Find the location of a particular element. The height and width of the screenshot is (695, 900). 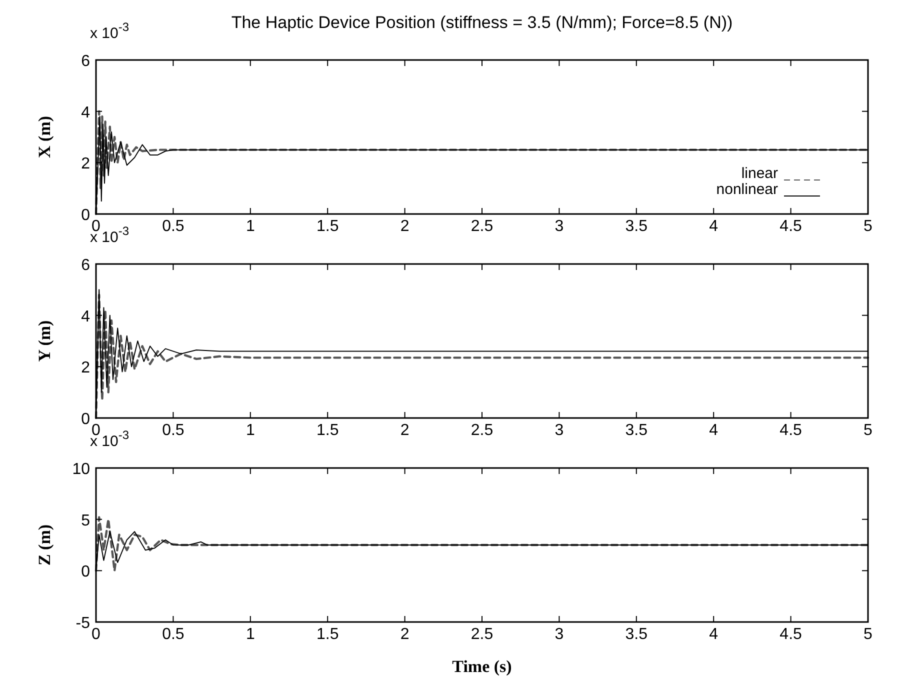

chart-title: The Haptic Device Position (stiffness = 3.5 (N/mm); Force=8.5 (N)) is located at coordinates (482, 22).